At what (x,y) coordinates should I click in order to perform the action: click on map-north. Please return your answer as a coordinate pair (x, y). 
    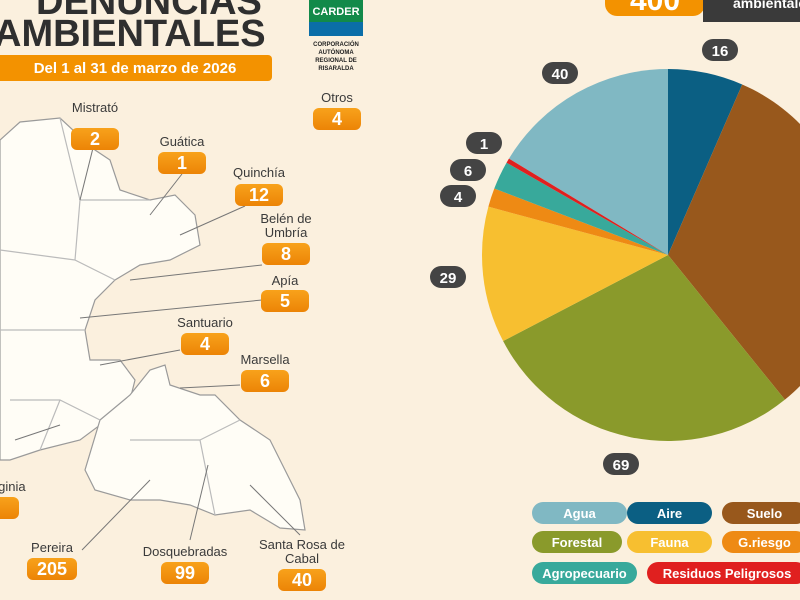
    Looking at the image, I should click on (100, 289).